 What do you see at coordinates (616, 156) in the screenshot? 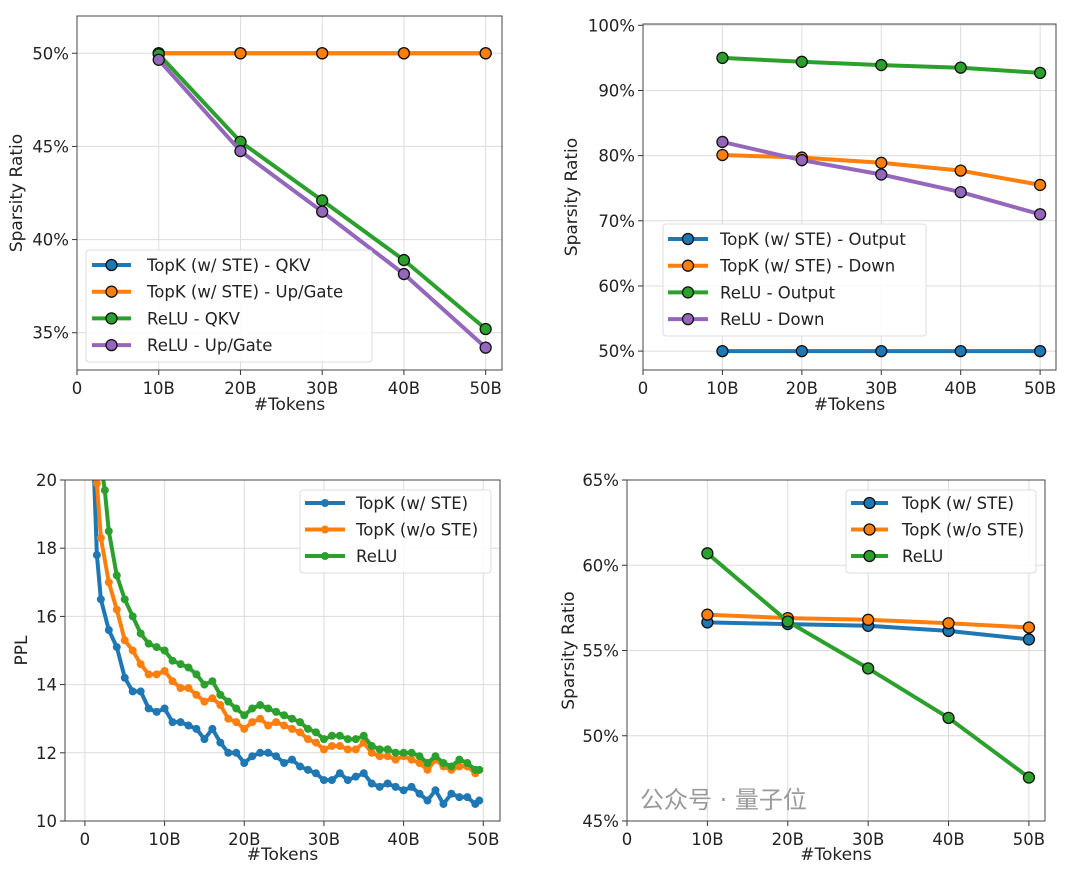
I see `y-tick-label: 80%` at bounding box center [616, 156].